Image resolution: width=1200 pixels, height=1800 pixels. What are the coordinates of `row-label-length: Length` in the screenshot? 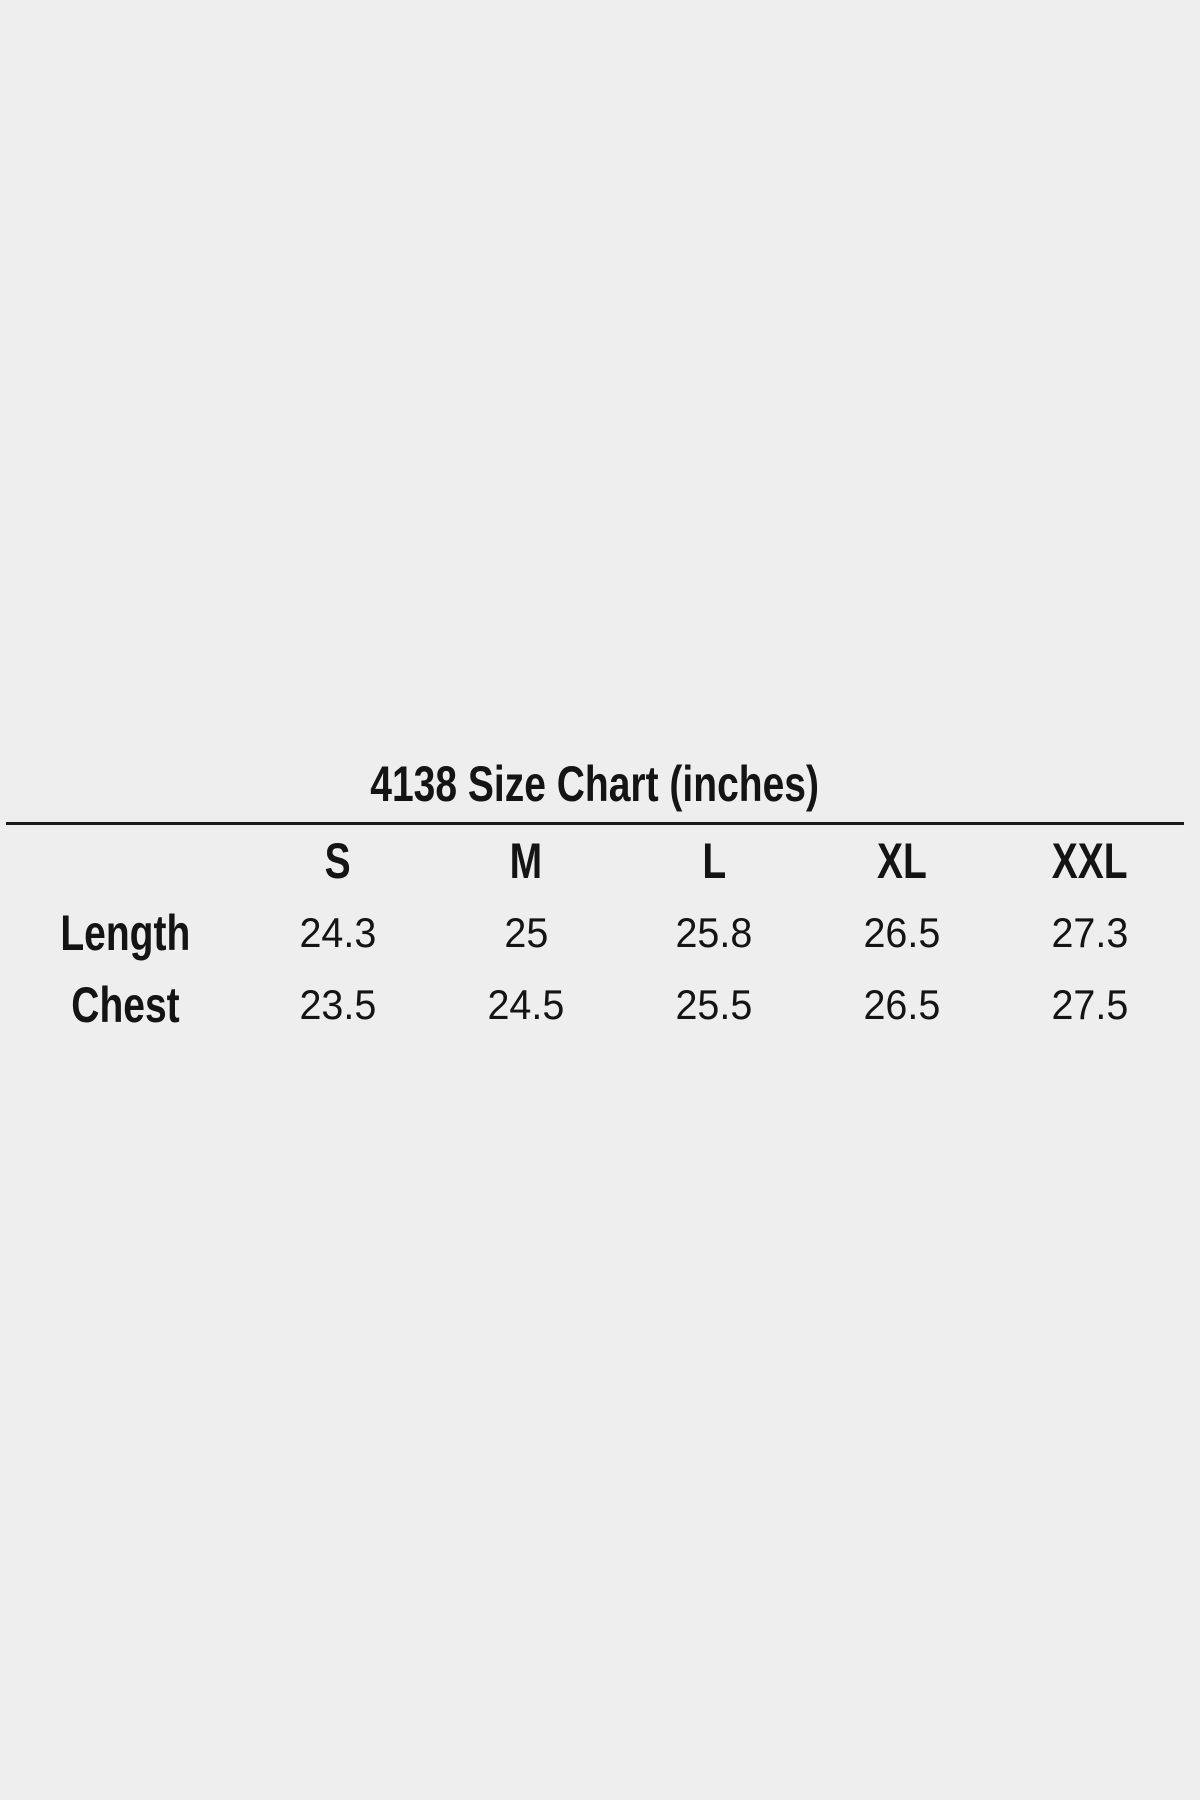 It's located at (124, 933).